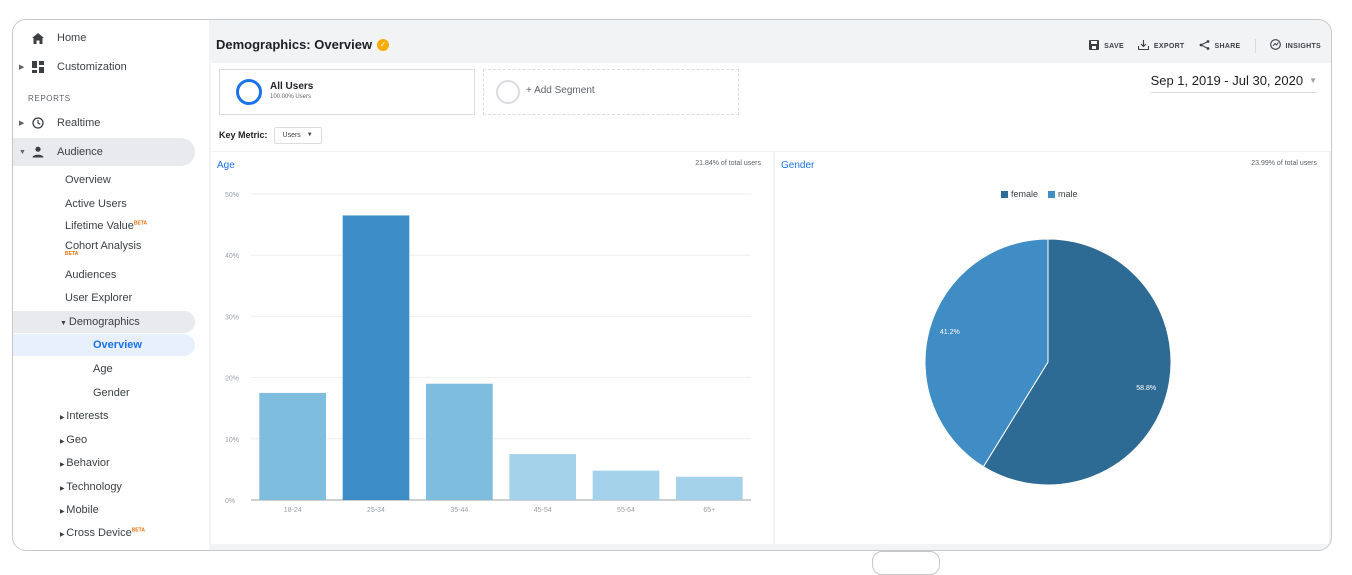  What do you see at coordinates (243, 135) in the screenshot?
I see `key-metric-label: Key Metric:` at bounding box center [243, 135].